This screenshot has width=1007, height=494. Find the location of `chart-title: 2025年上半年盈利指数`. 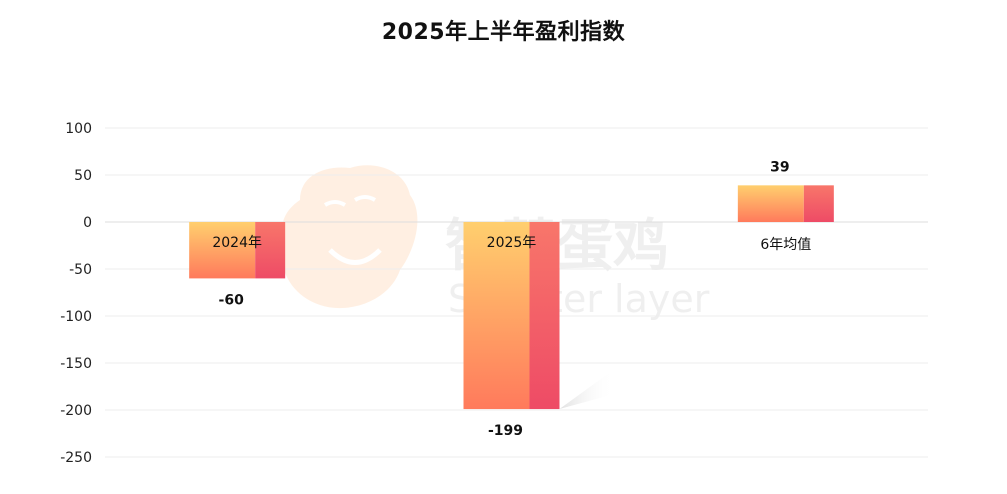

chart-title: 2025年上半年盈利指数 is located at coordinates (503, 32).